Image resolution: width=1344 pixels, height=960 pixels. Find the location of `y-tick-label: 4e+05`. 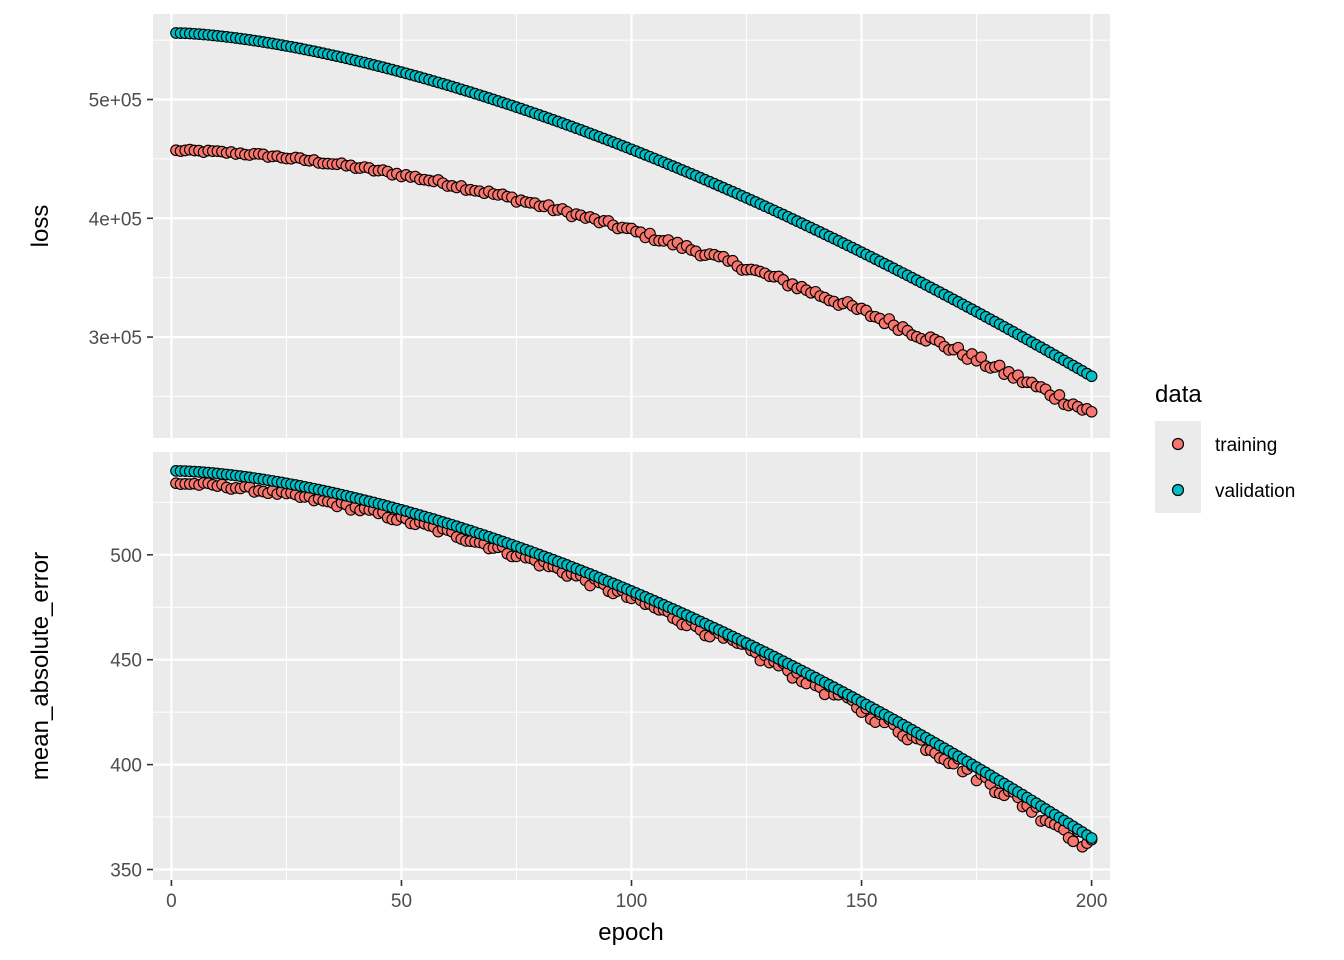

y-tick-label: 4e+05 is located at coordinates (115, 219).